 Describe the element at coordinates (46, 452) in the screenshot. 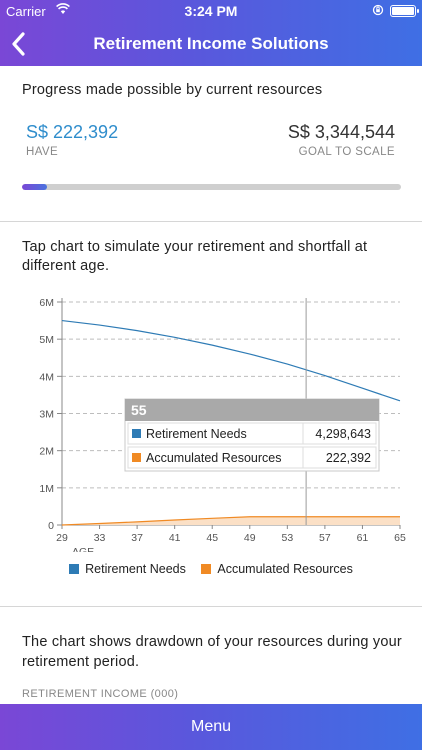

I see `y-tick-label: 2M` at that location.